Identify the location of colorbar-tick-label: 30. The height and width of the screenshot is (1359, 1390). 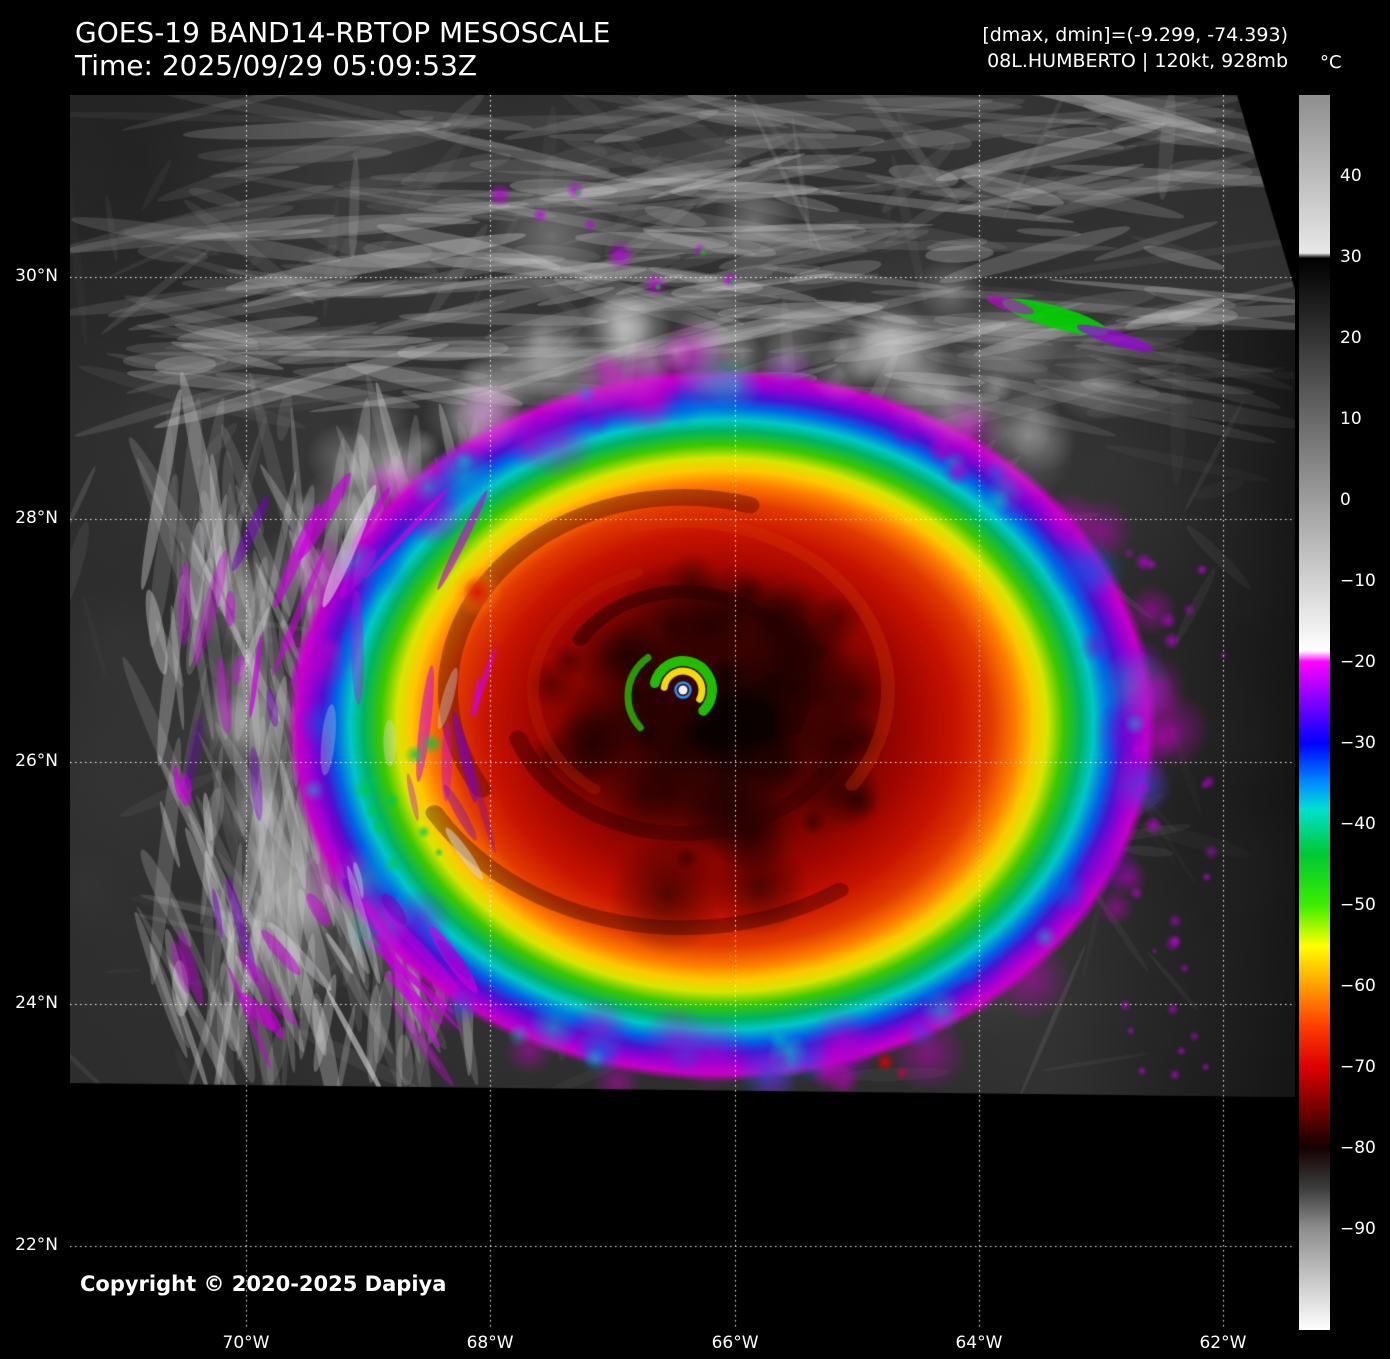
(1351, 256).